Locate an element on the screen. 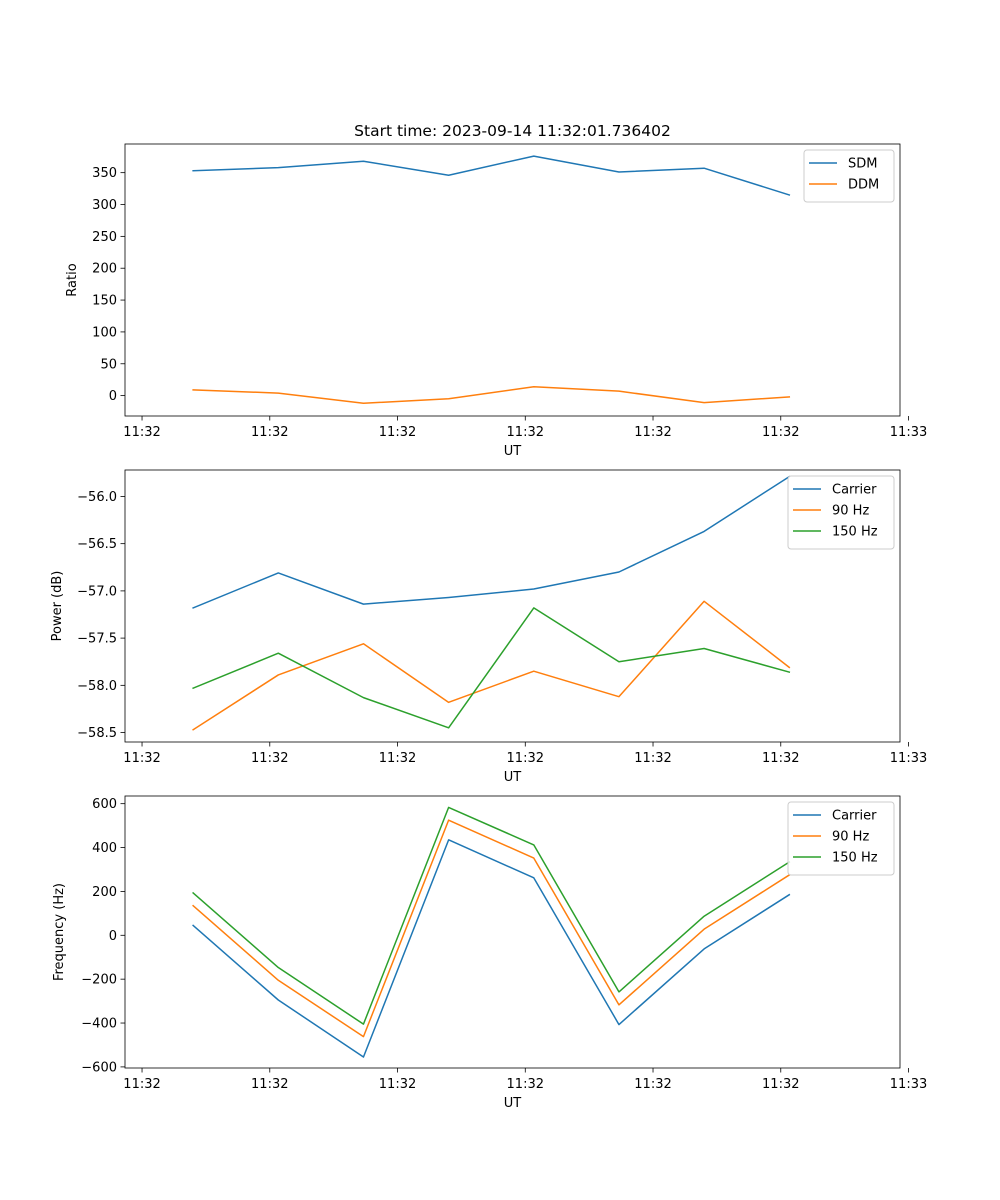 The width and height of the screenshot is (1000, 1200). y-tick-label: 50 is located at coordinates (108, 364).